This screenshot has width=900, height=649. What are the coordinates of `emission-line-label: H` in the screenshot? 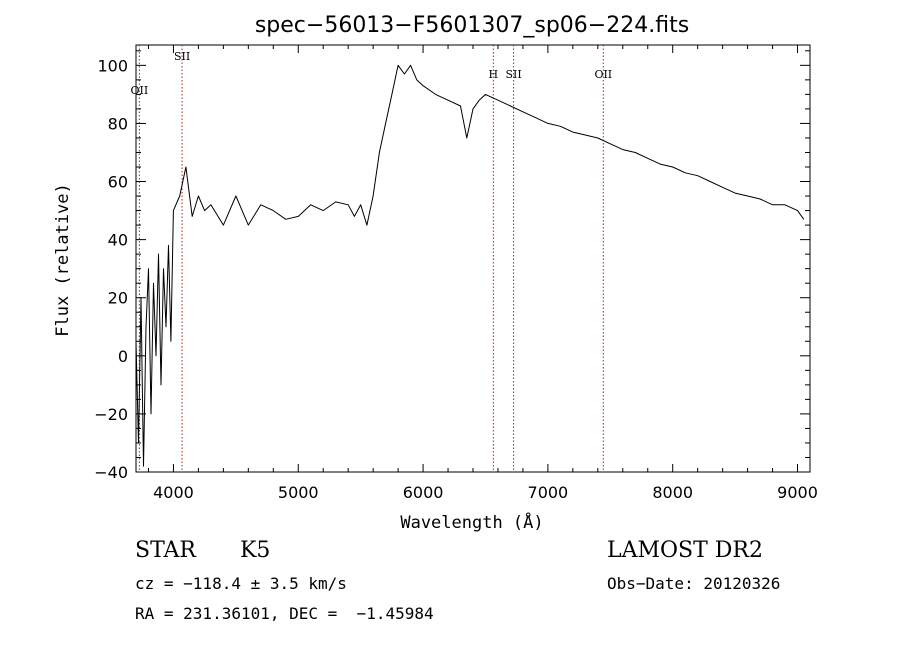 It's located at (494, 74).